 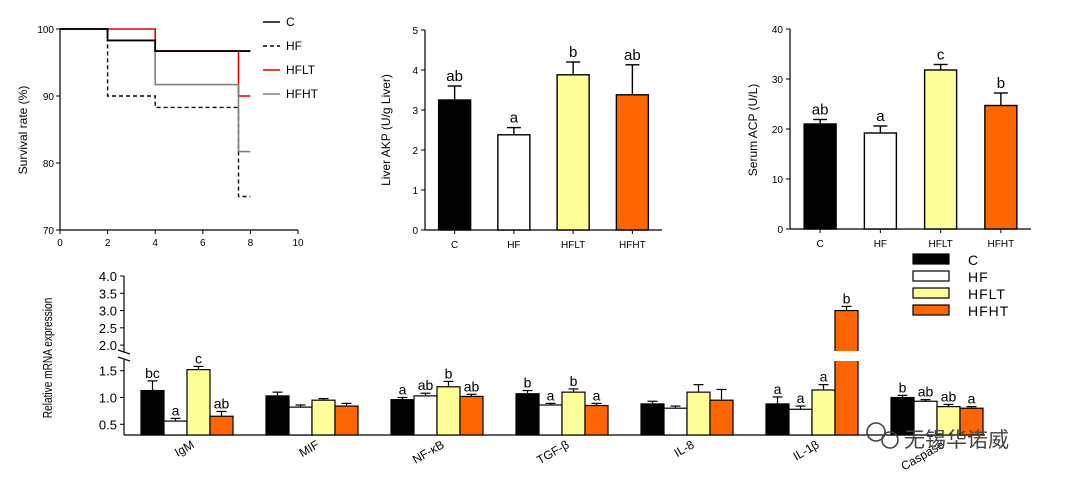 What do you see at coordinates (573, 245) in the screenshot?
I see `akp-xtick-label: HFLT` at bounding box center [573, 245].